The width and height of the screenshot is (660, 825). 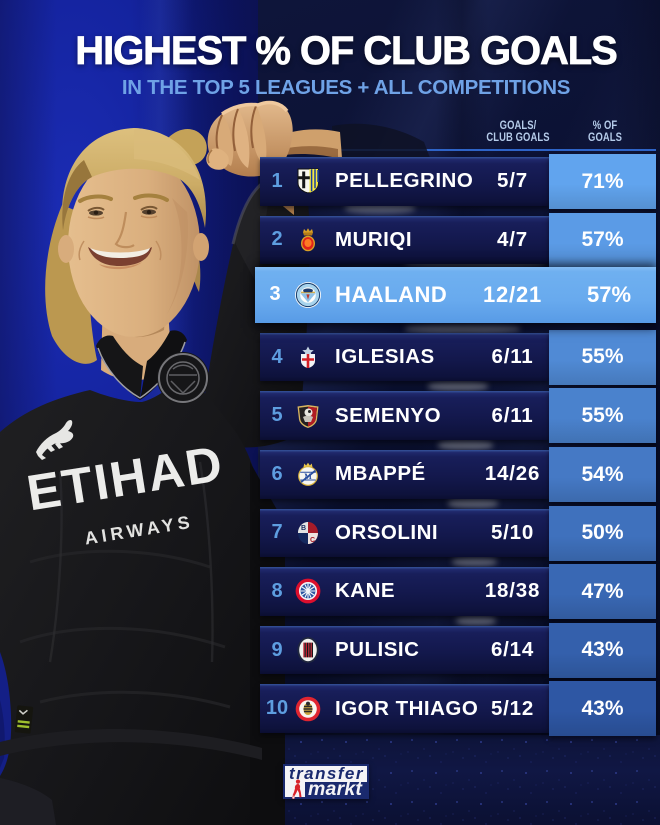 What do you see at coordinates (303, 528) in the screenshot?
I see `svg-text: B` at bounding box center [303, 528].